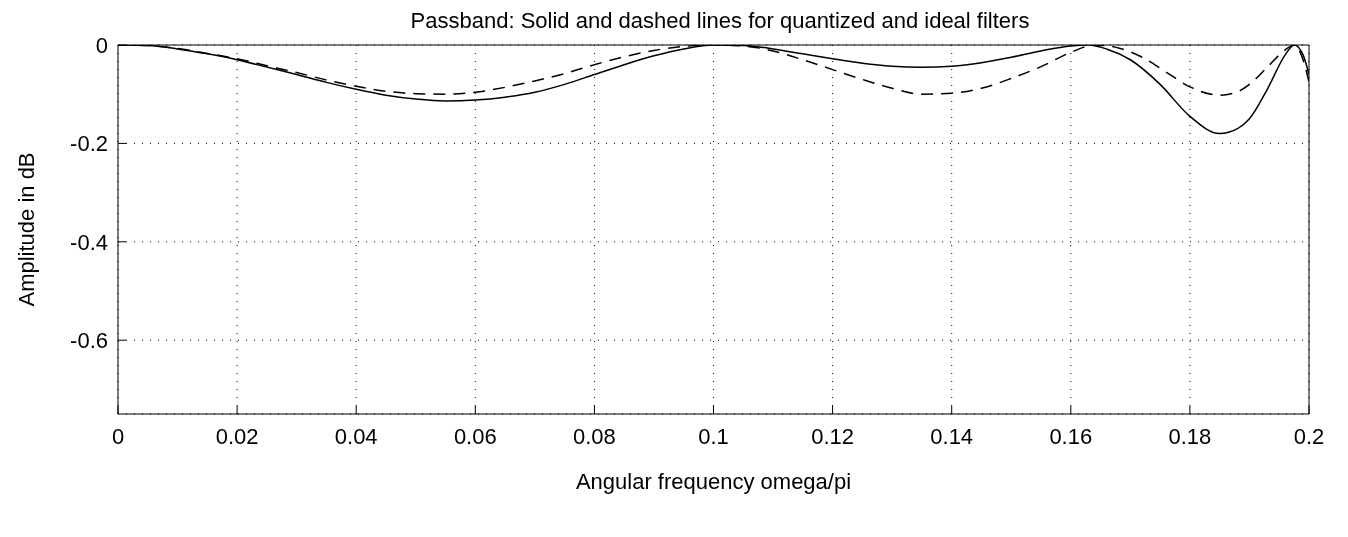 The width and height of the screenshot is (1348, 537). What do you see at coordinates (89, 242) in the screenshot?
I see `y-tick-label: -0.4` at bounding box center [89, 242].